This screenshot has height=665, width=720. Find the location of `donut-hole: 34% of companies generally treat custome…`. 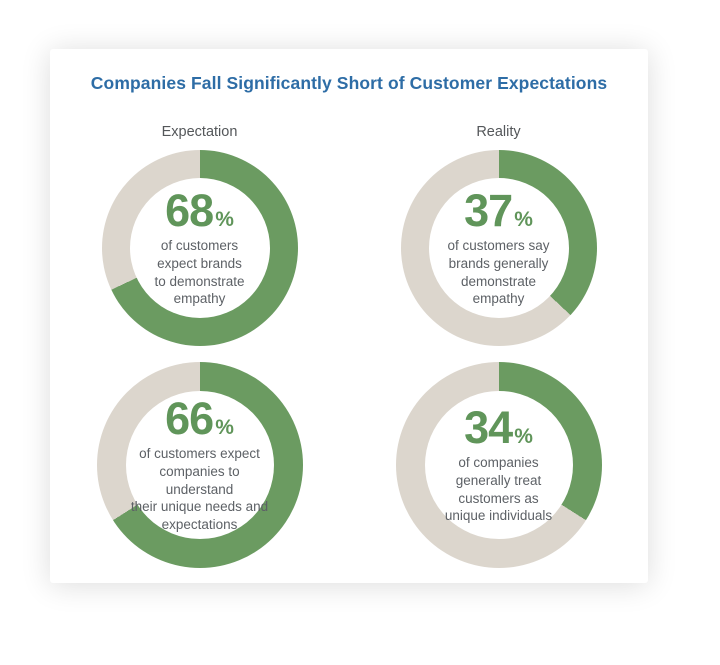

donut-hole: 34% of companies generally treat custome… is located at coordinates (498, 465).